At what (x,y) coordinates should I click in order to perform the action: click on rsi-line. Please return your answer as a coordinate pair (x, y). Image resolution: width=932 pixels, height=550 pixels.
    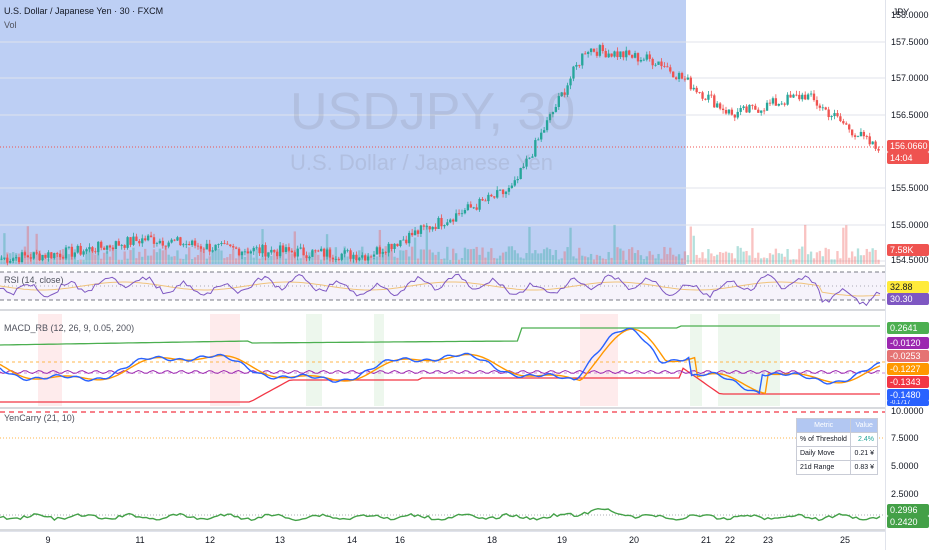
    Looking at the image, I should click on (440, 290).